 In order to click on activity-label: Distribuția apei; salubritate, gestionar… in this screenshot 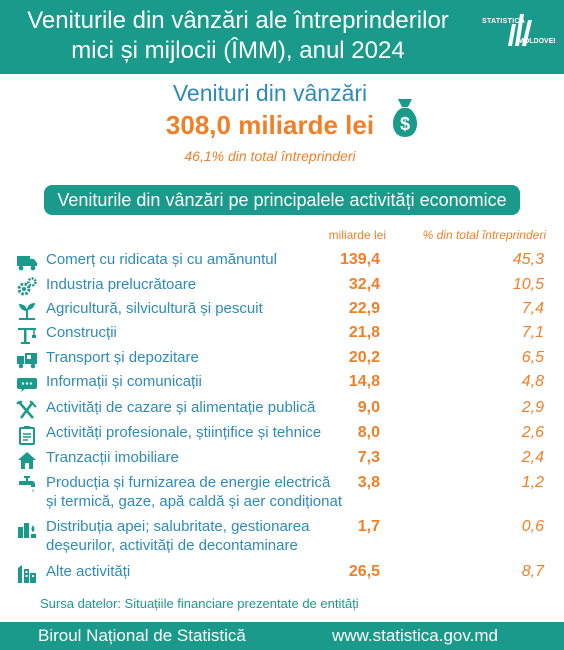, I will do `click(196, 536)`.